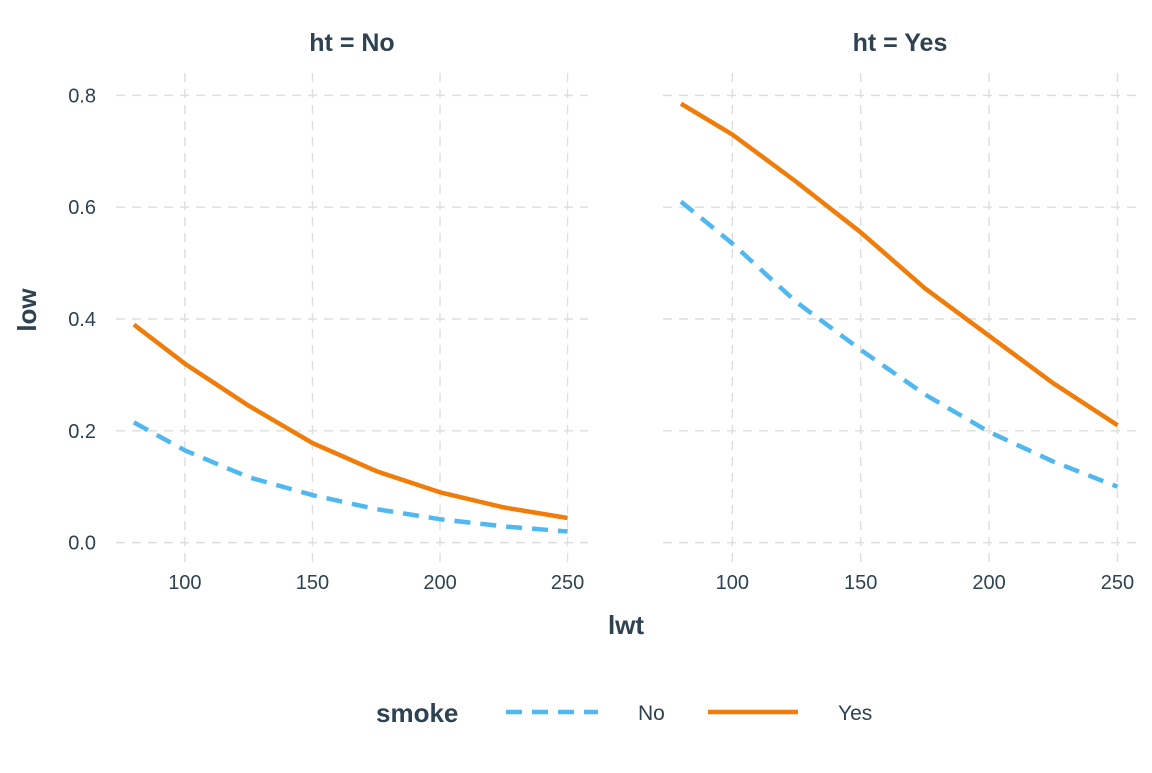 The width and height of the screenshot is (1152, 773). Describe the element at coordinates (82, 544) in the screenshot. I see `y-tick-label: 0.0` at that location.